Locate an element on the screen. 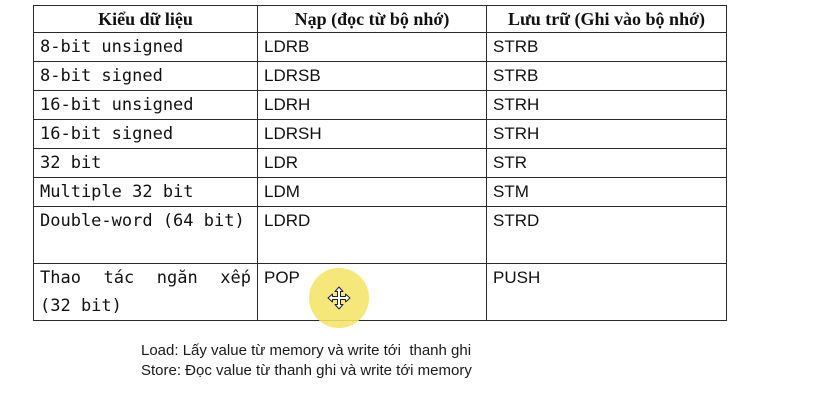  table-row: 32 bit LDR STR is located at coordinates (380, 163).